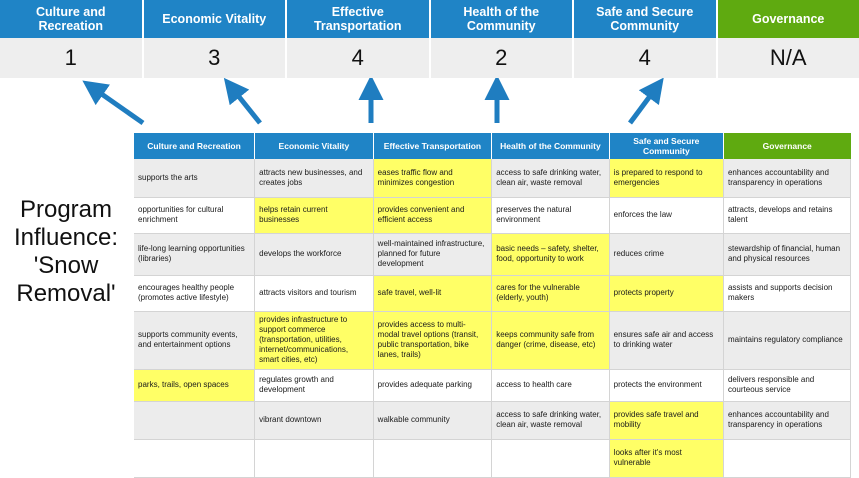 The height and width of the screenshot is (478, 859). I want to click on program-influence-line-4: Removal', so click(66, 294).